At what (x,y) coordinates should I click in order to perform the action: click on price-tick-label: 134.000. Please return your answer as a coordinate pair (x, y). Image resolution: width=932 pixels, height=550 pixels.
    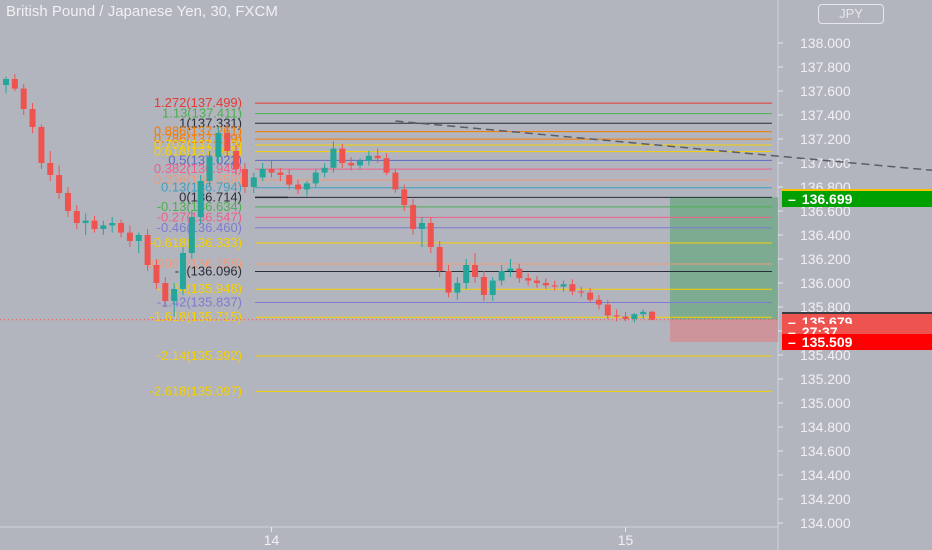
    Looking at the image, I should click on (825, 523).